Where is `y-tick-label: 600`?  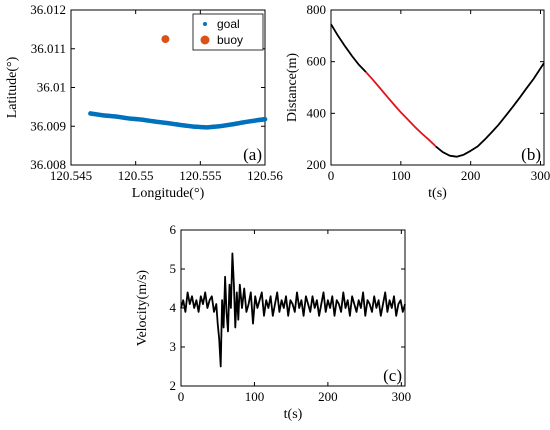 y-tick-label: 600 is located at coordinates (317, 61).